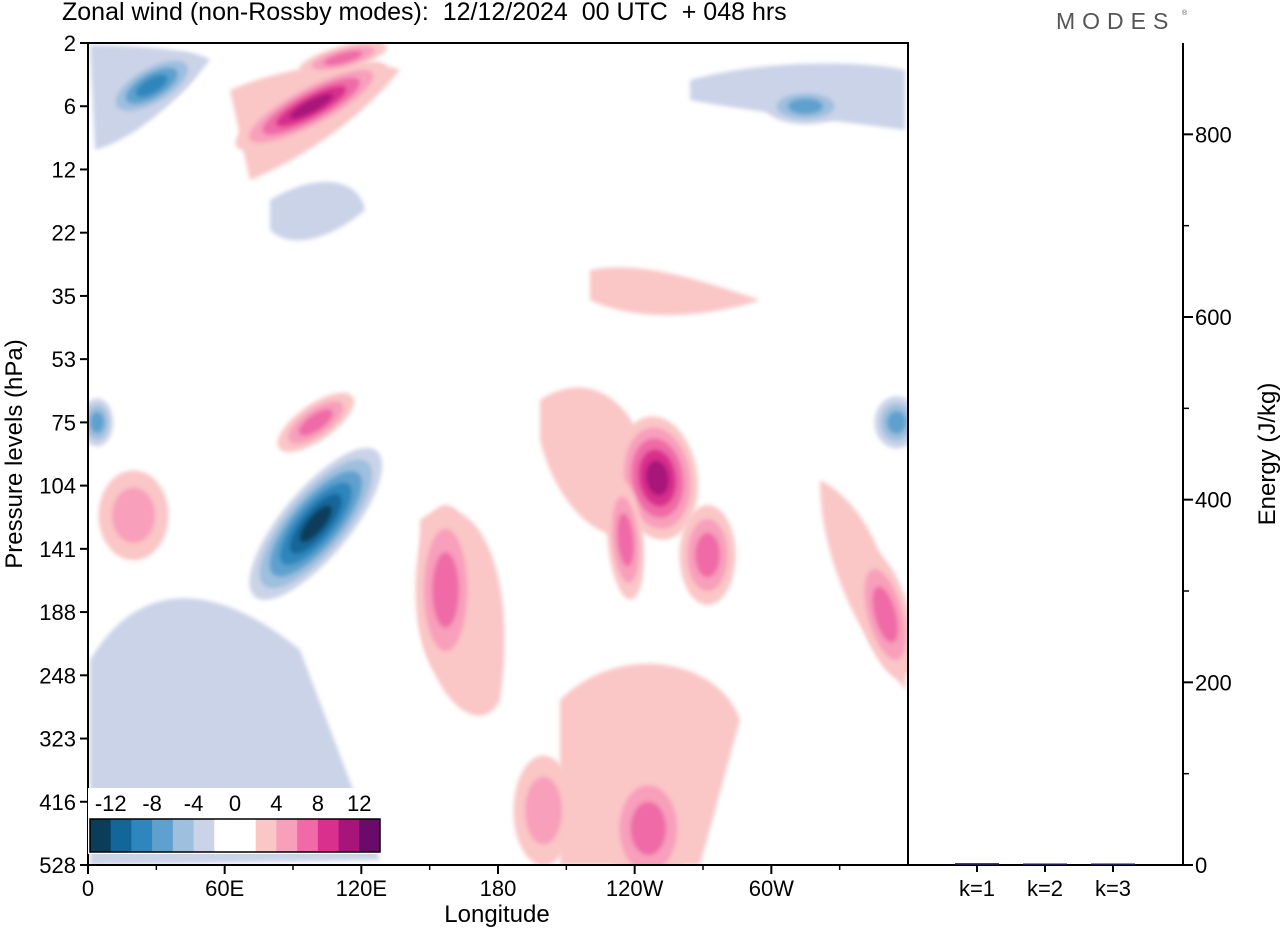  I want to click on neg-core-60W, so click(805, 106).